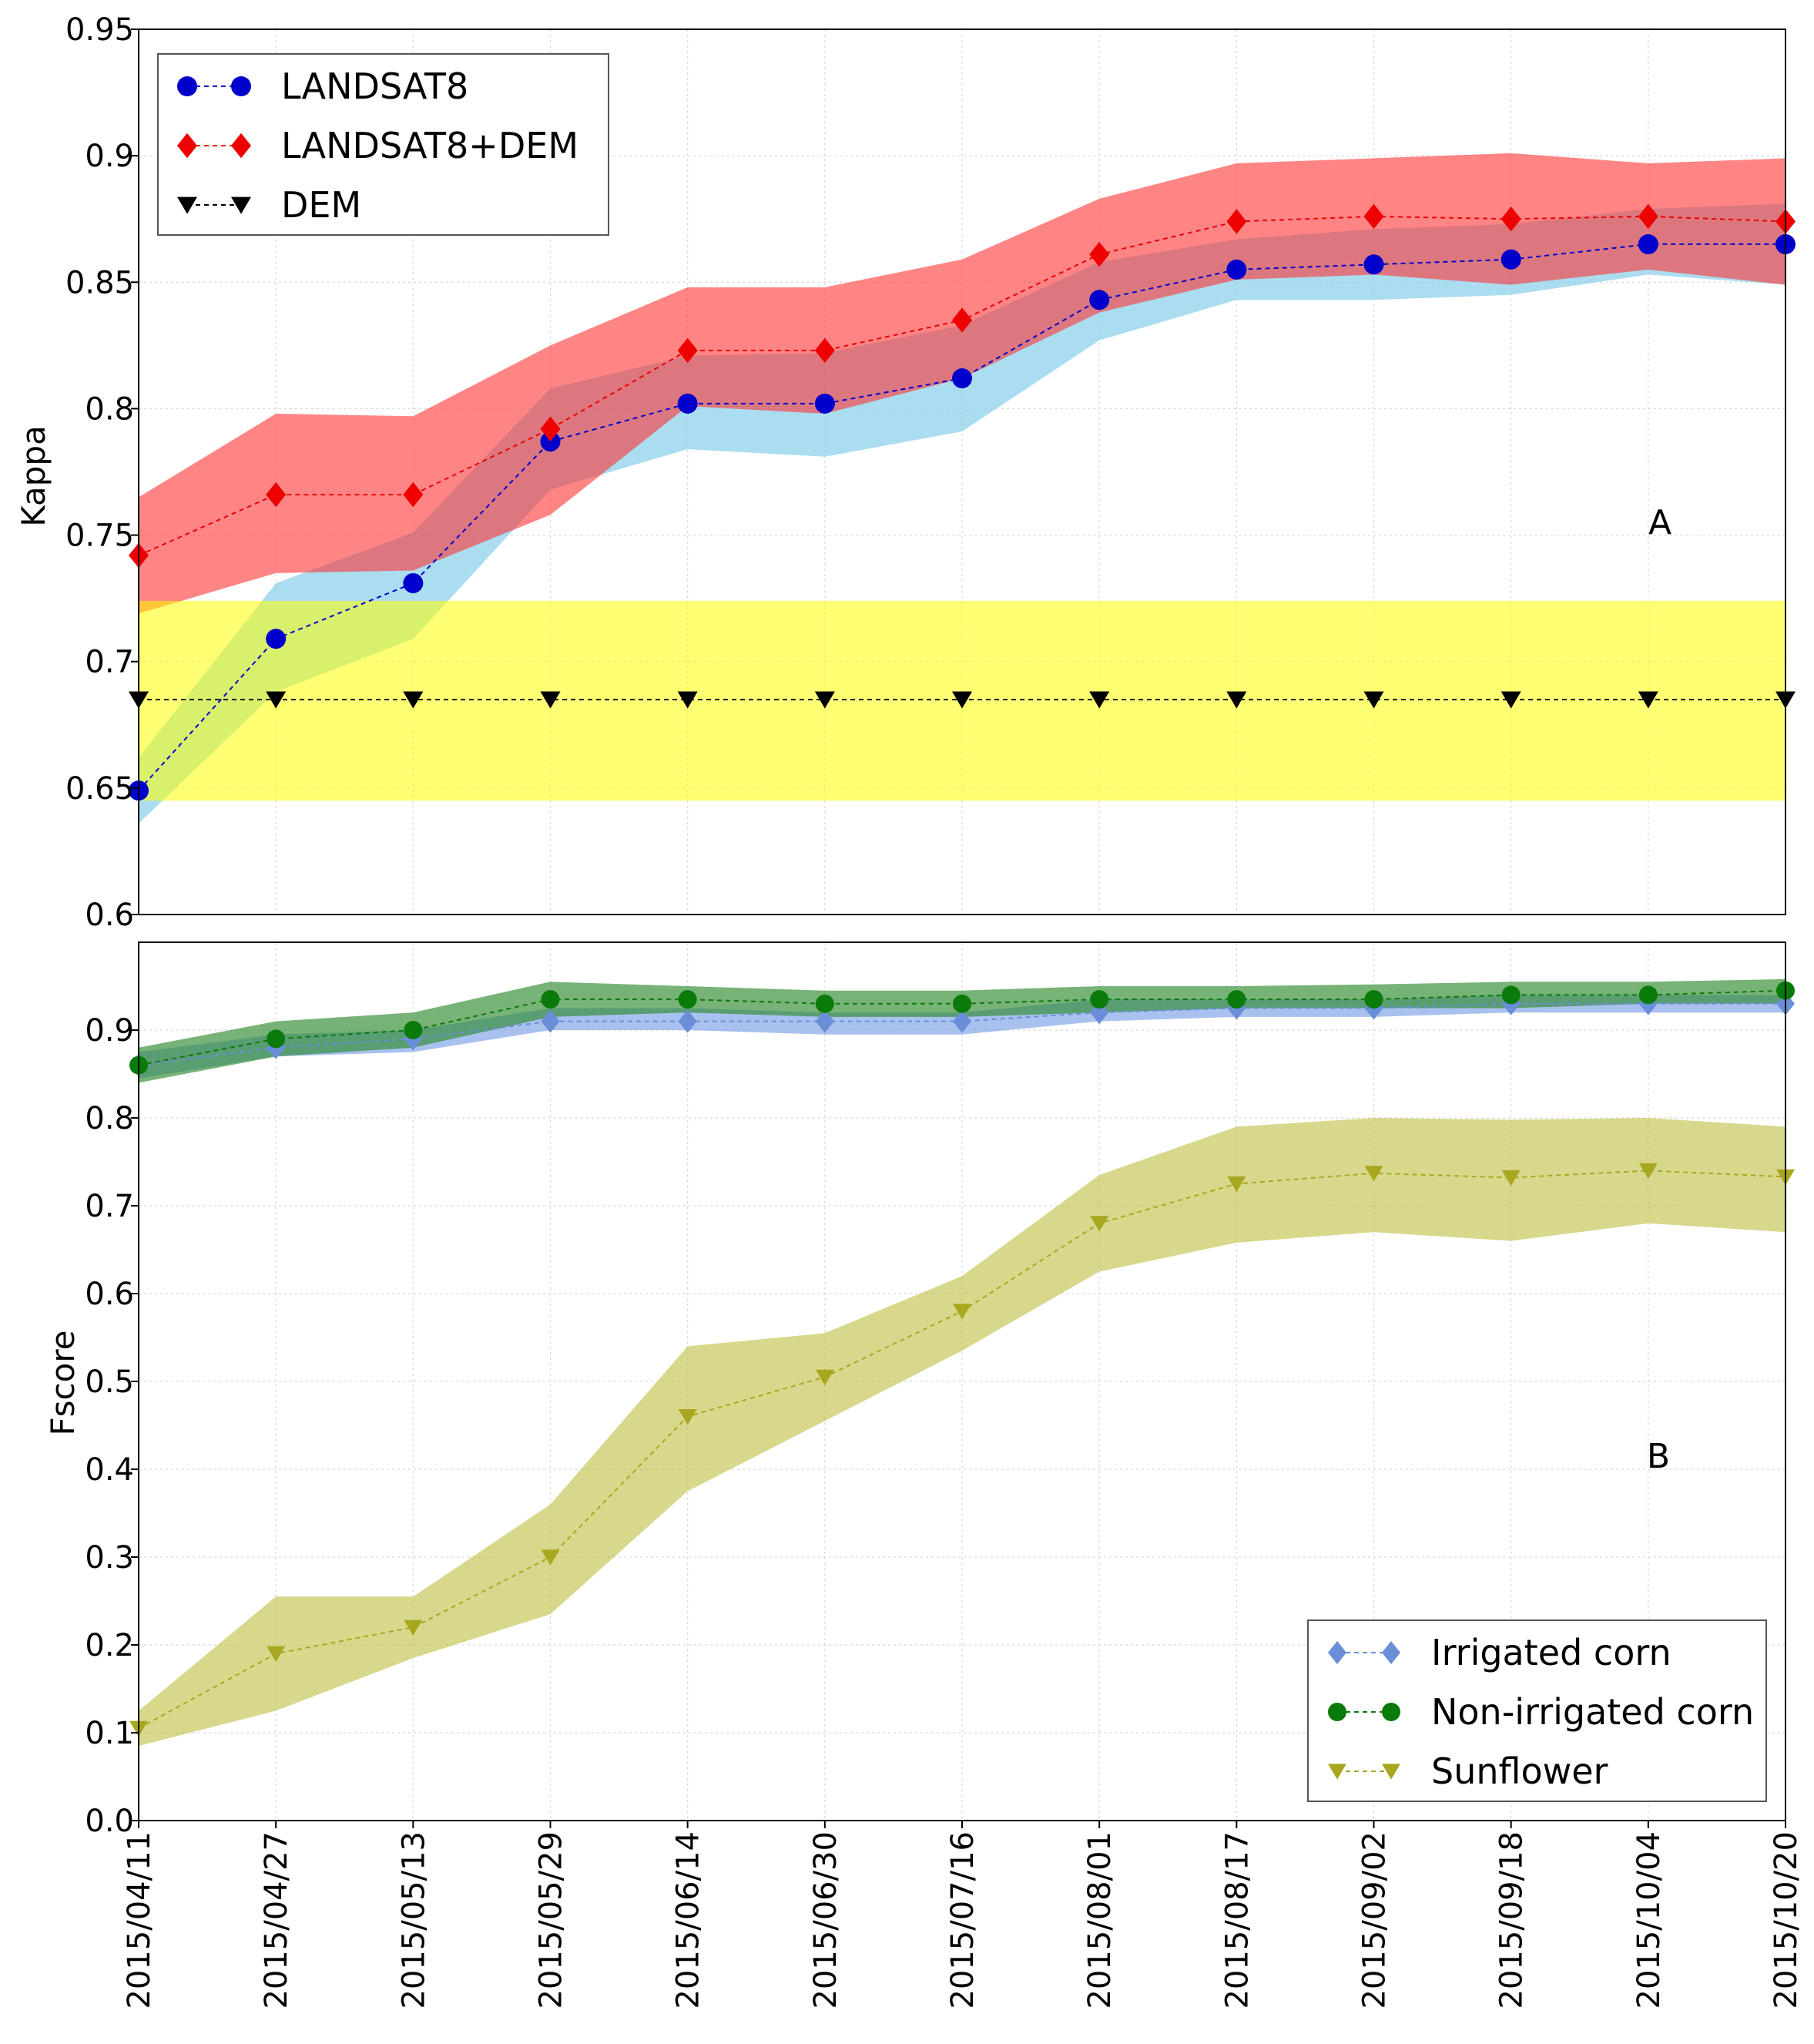  Describe the element at coordinates (63, 1382) in the screenshot. I see `panel-b-ylabel: Fscore` at that location.